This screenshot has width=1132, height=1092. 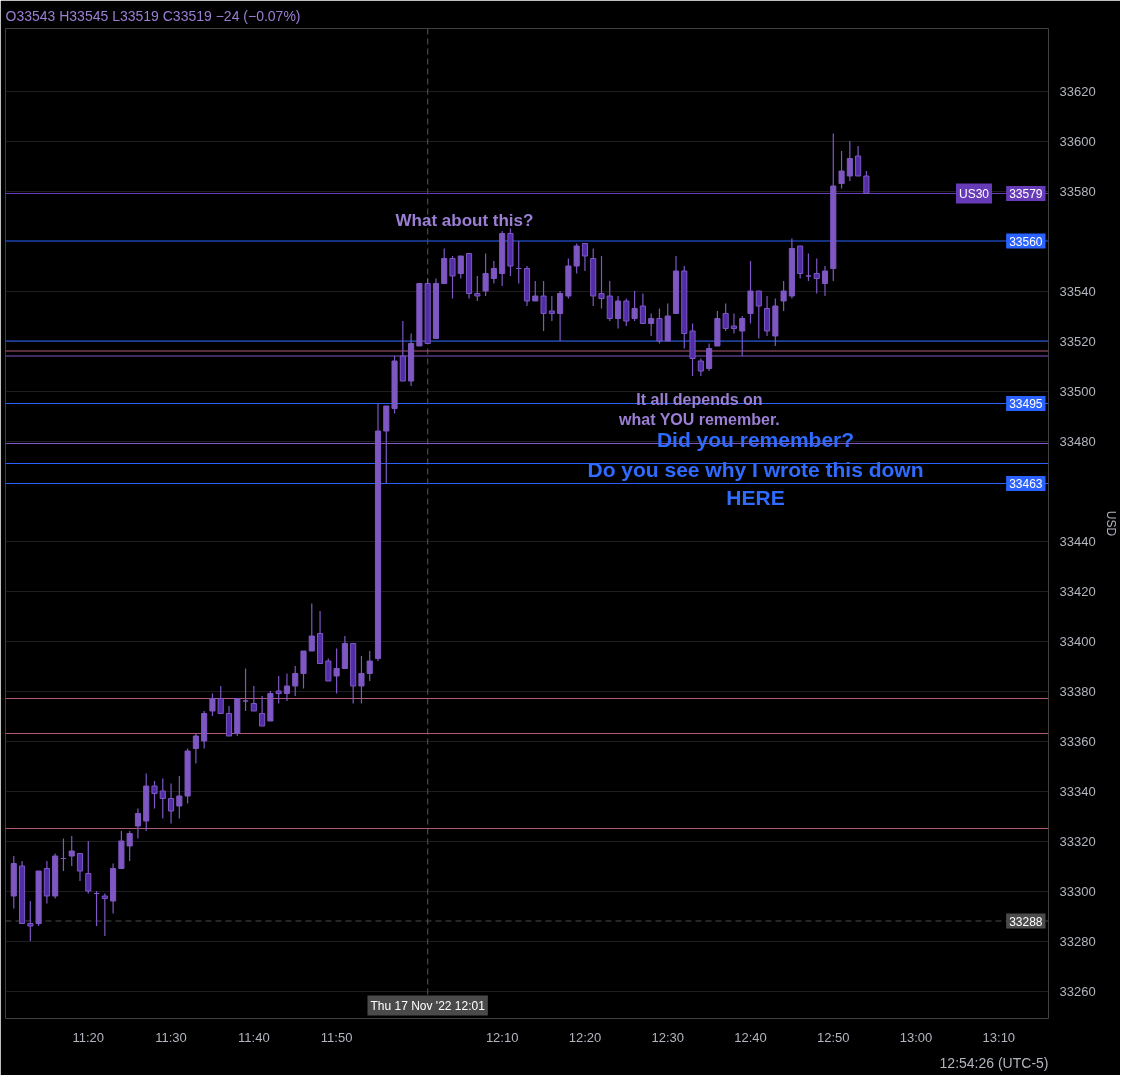 I want to click on y-tick-label: 33340, so click(x=1077, y=791).